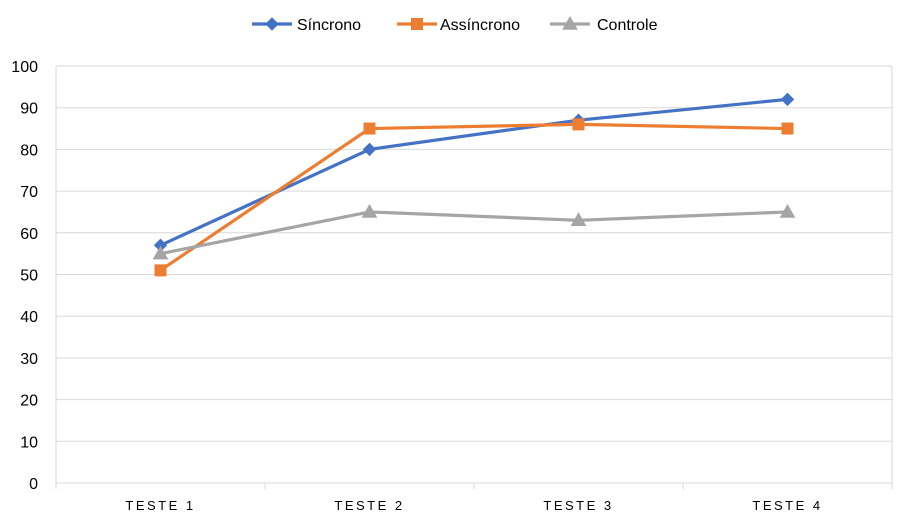 The width and height of the screenshot is (912, 524). What do you see at coordinates (29, 401) in the screenshot?
I see `y-tick-label: 20` at bounding box center [29, 401].